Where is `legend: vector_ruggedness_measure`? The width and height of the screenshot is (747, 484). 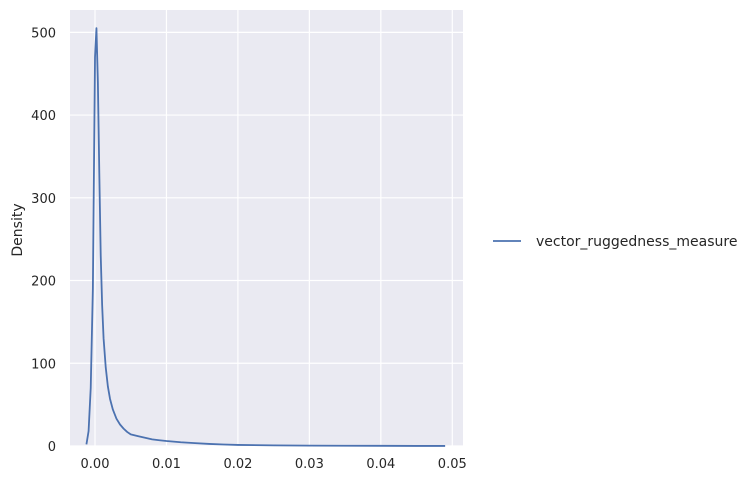 legend: vector_ruggedness_measure is located at coordinates (615, 242).